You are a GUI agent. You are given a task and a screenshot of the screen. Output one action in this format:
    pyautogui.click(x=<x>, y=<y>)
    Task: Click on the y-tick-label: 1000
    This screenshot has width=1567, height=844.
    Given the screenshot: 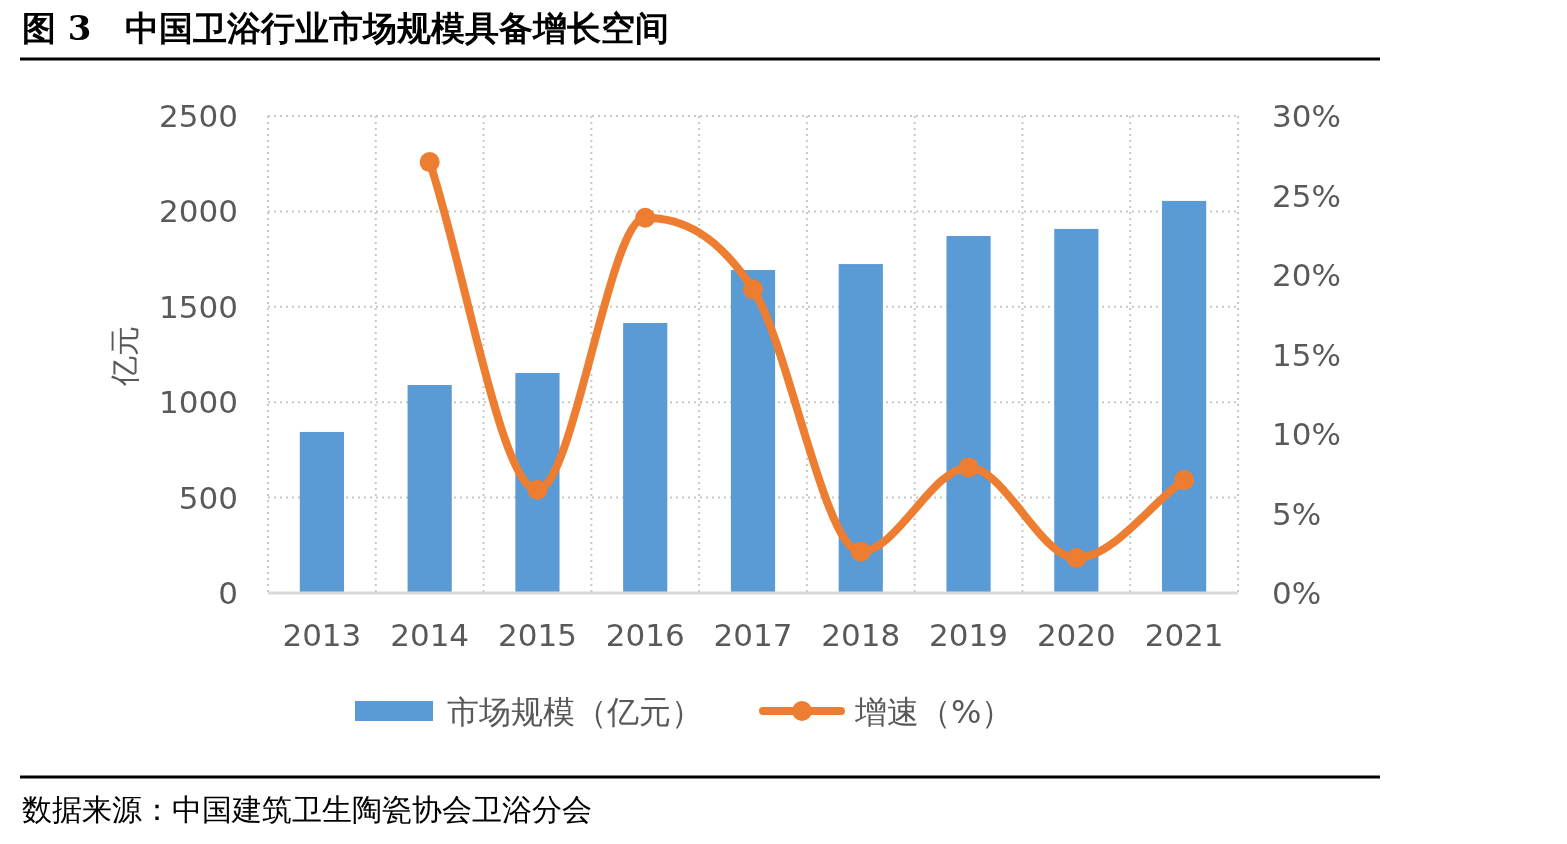 What is the action you would take?
    pyautogui.click(x=198, y=402)
    